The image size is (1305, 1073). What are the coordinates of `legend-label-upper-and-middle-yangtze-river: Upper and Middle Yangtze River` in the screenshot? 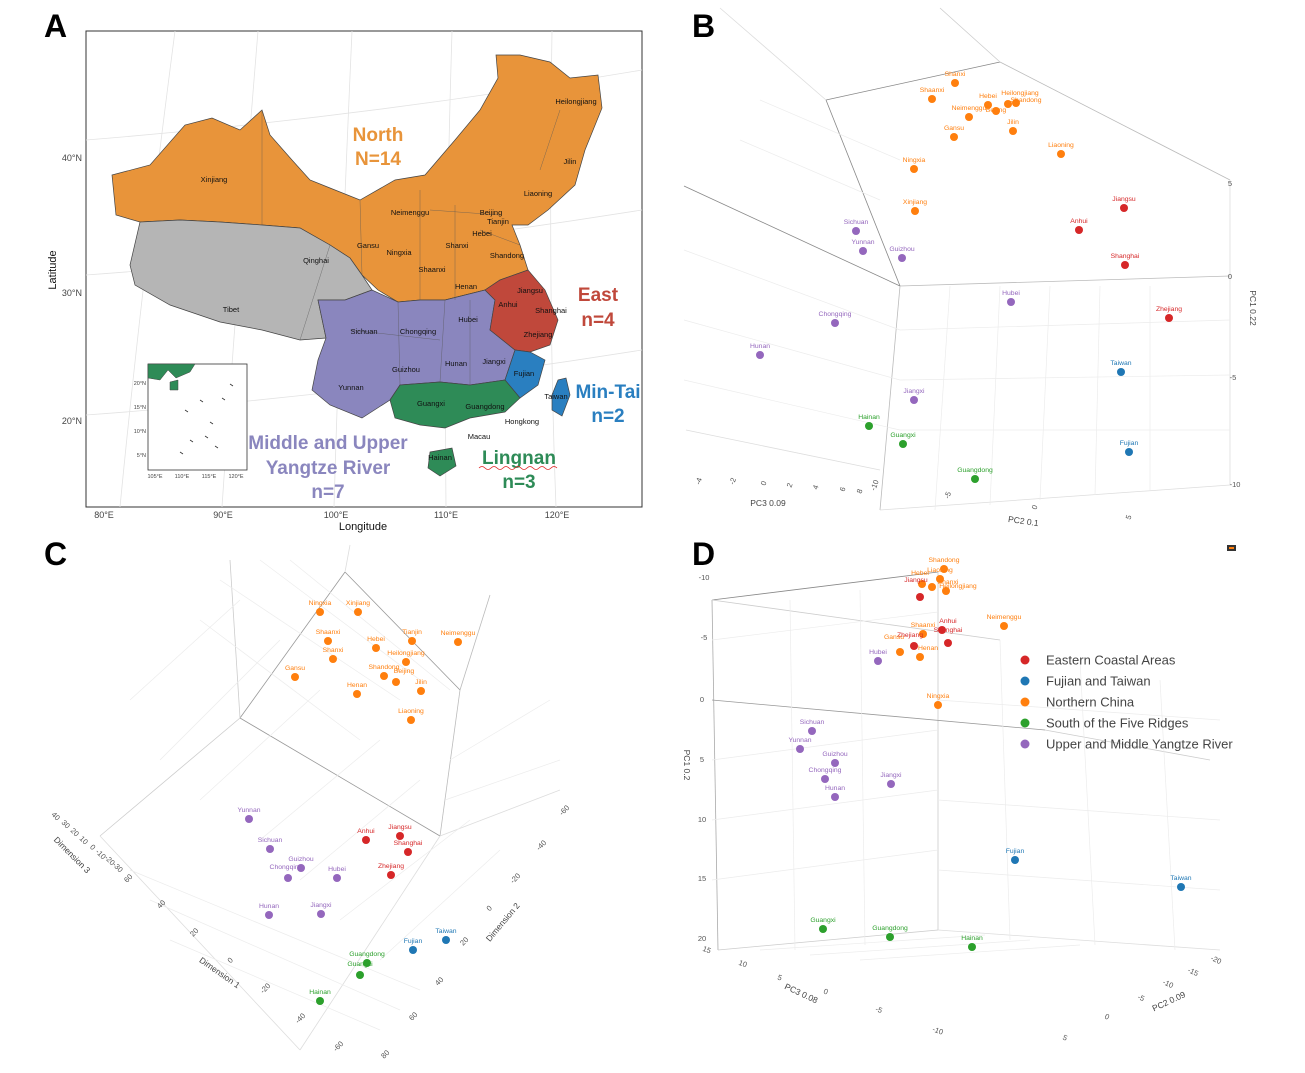 It's located at (1139, 744).